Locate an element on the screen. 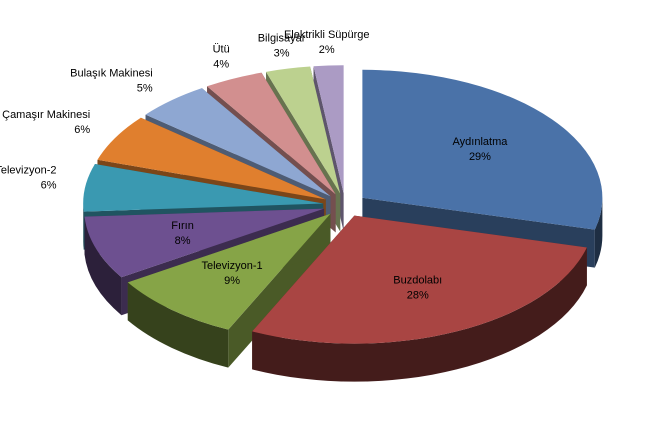 Image resolution: width=656 pixels, height=425 pixels. slice-value: 8% is located at coordinates (183, 241).